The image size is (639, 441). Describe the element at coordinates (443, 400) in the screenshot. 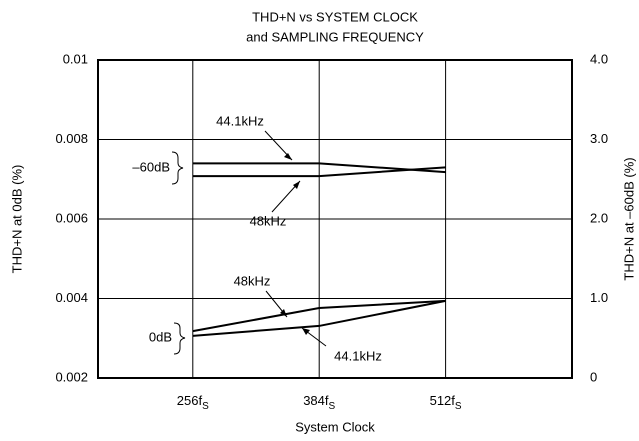

I see `x-tick-label-main: 512f` at that location.